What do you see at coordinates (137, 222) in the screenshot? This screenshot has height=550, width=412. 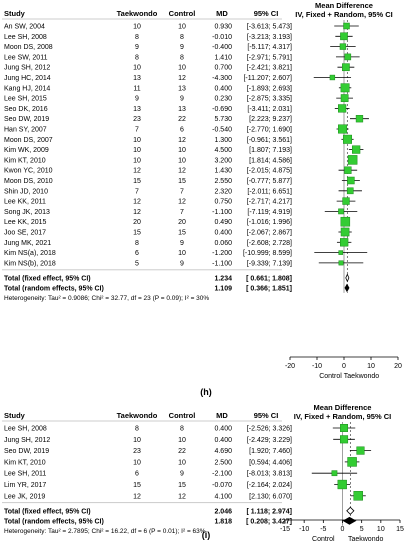 I see `taekwondo-n: 20` at bounding box center [137, 222].